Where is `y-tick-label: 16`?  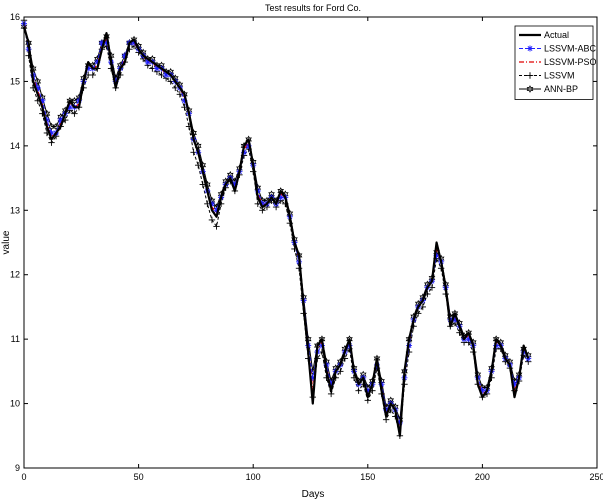 y-tick-label: 16 is located at coordinates (15, 17).